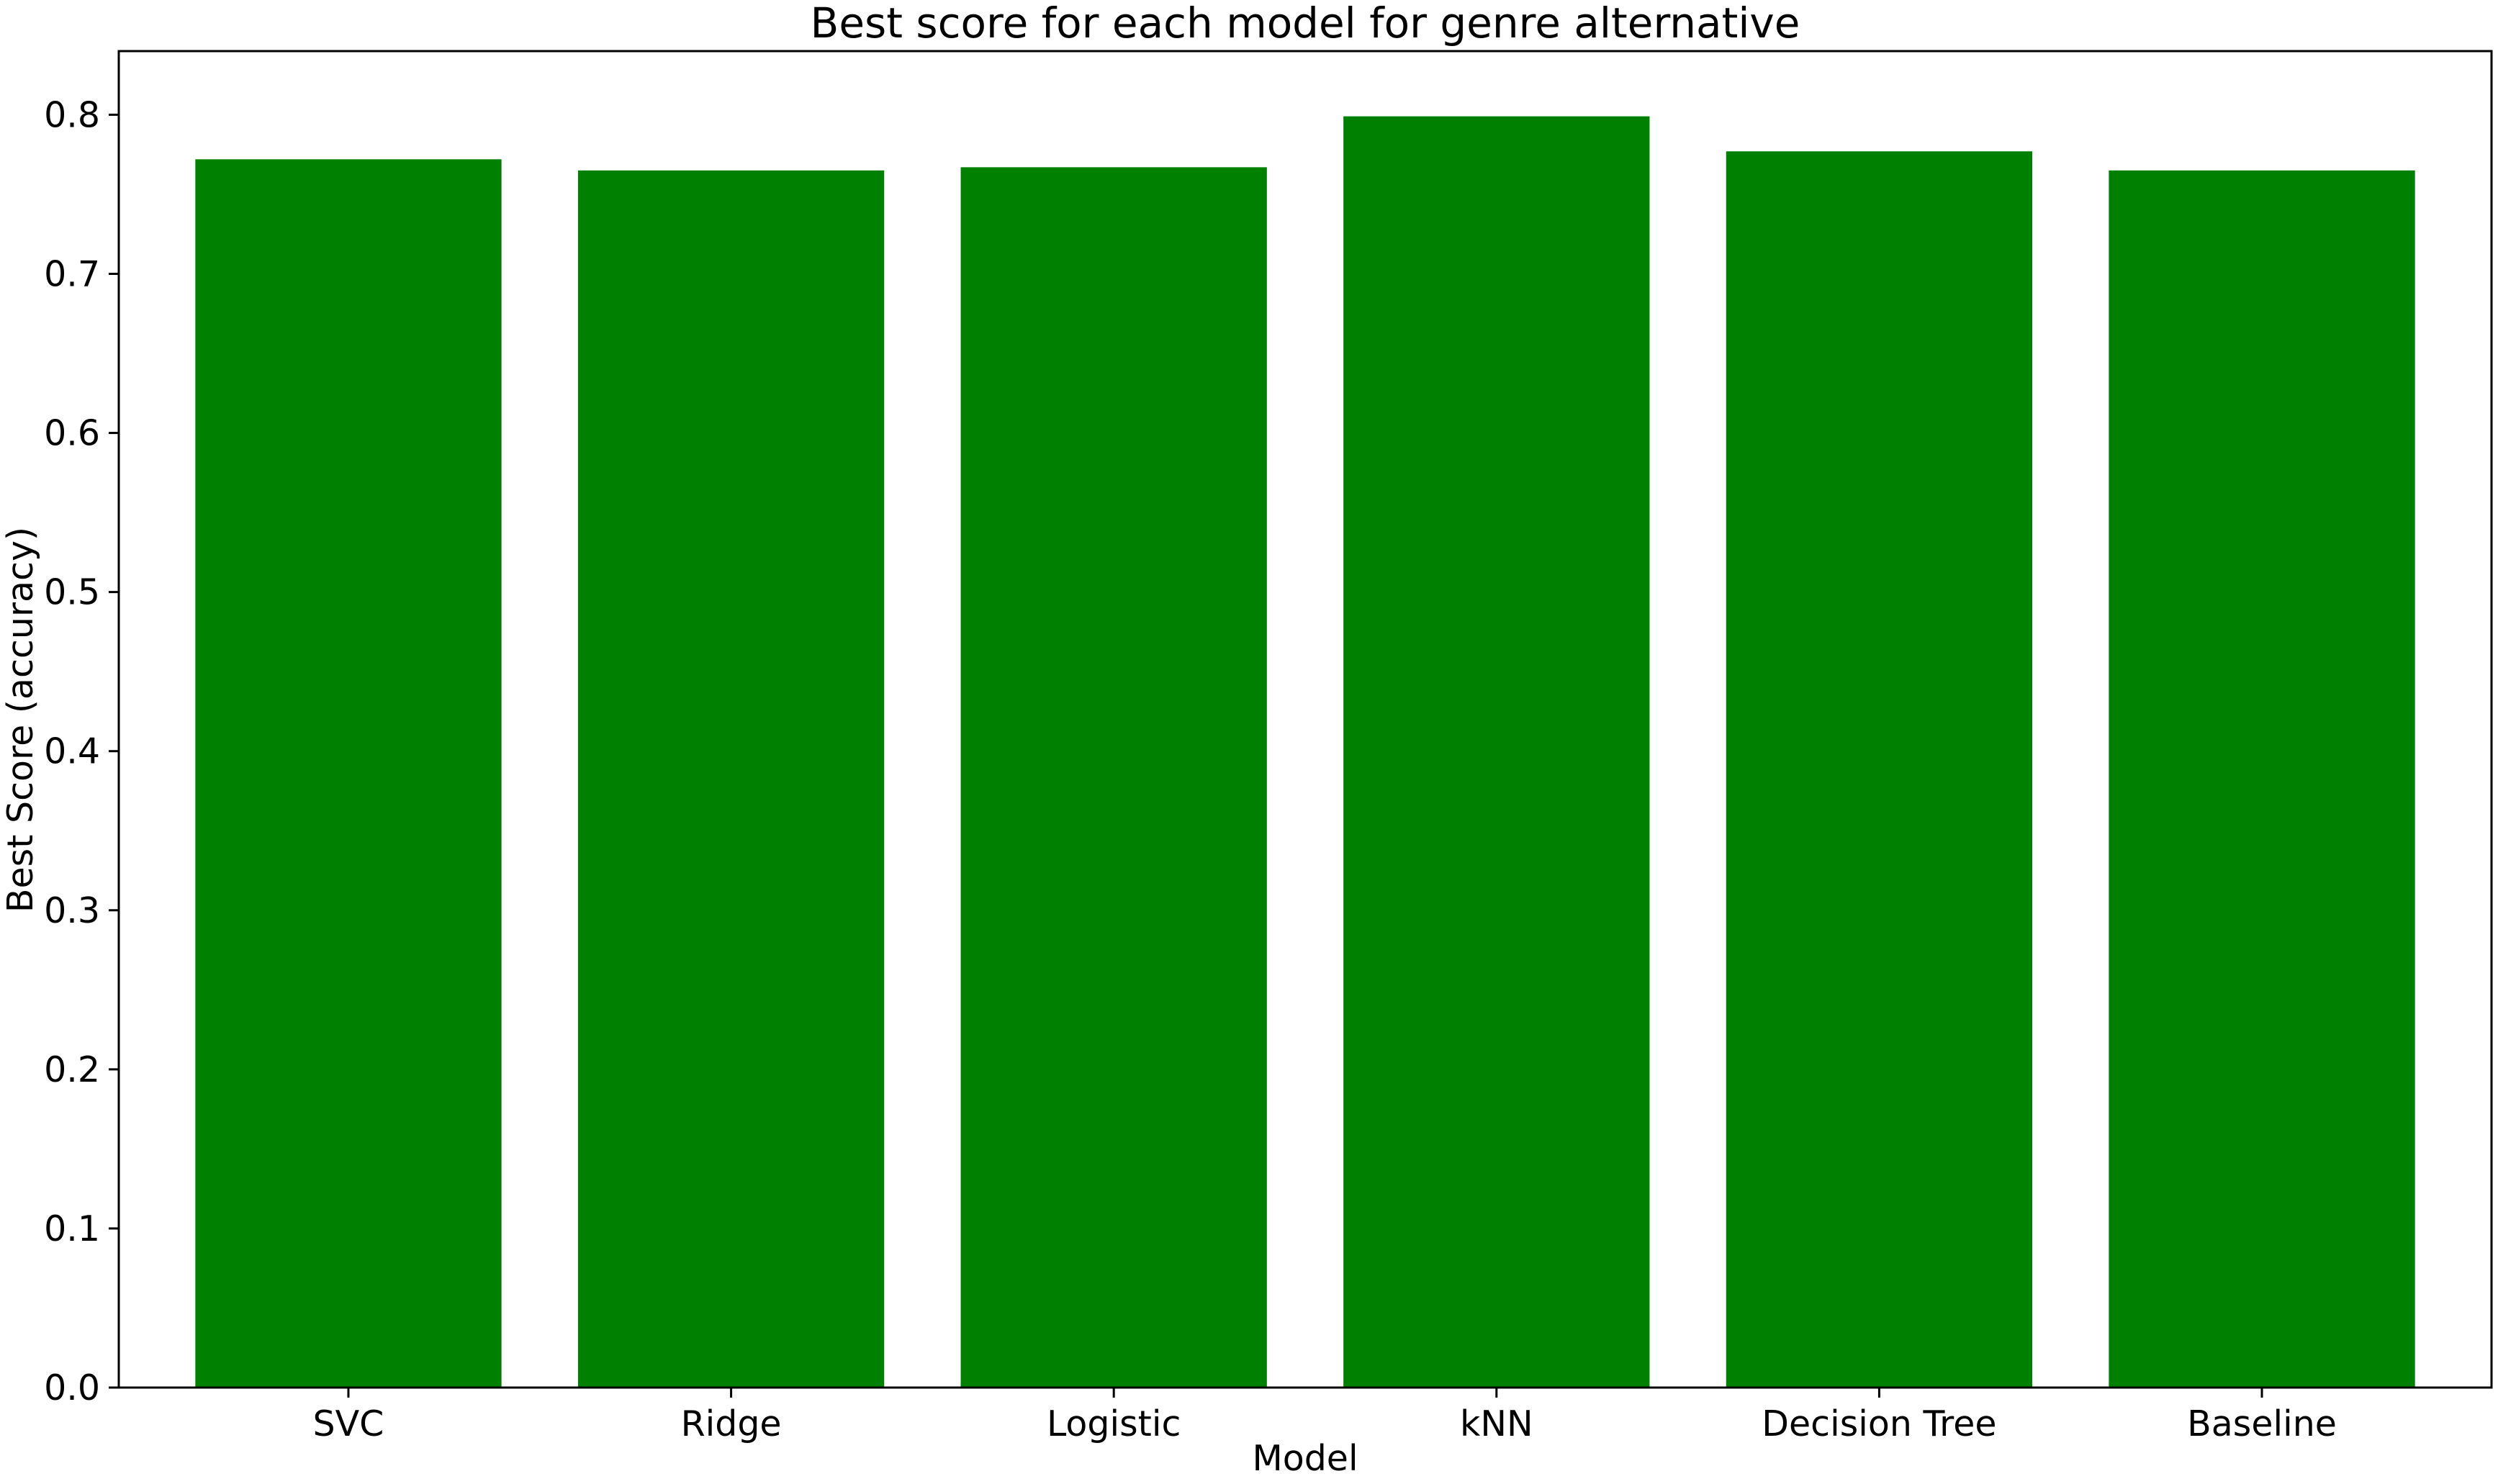 Image resolution: width=2498 pixels, height=1484 pixels. Describe the element at coordinates (1114, 1423) in the screenshot. I see `x-tick-label: Logistic` at that location.